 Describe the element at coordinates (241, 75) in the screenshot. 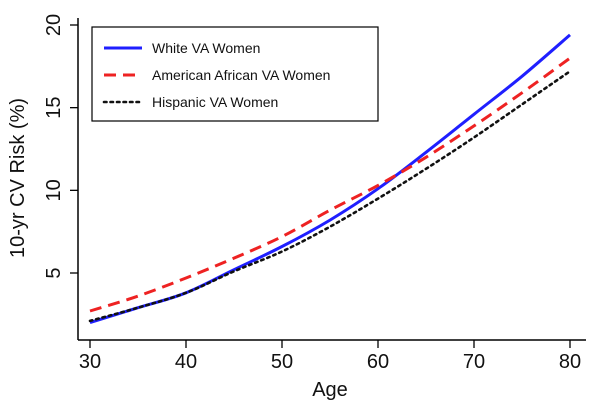

I see `legend-label: American African VA Women` at that location.